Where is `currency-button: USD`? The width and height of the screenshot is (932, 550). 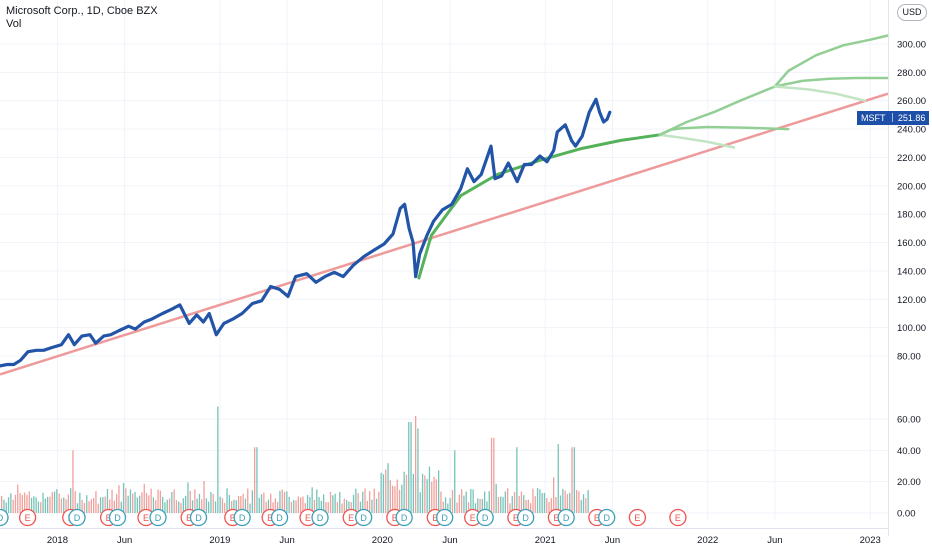 currency-button: USD is located at coordinates (912, 12).